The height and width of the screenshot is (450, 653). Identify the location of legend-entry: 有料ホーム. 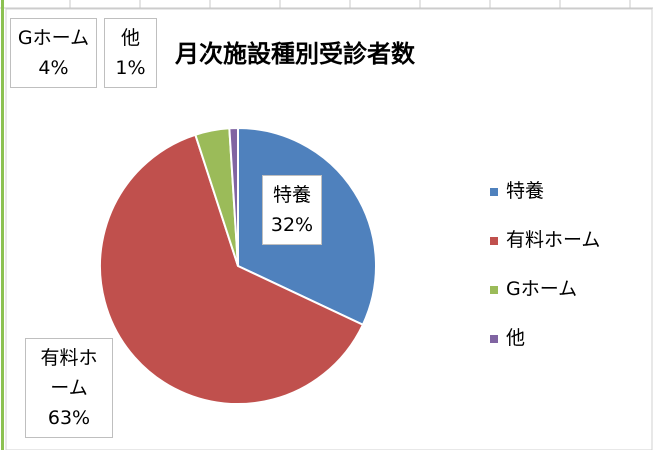
(545, 238).